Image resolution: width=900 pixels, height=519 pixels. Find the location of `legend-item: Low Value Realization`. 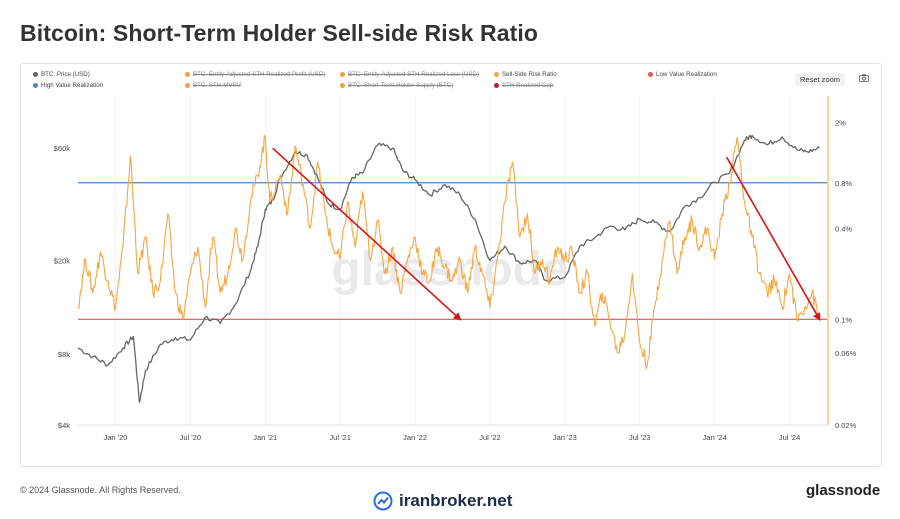

legend-item: Low Value Realization is located at coordinates (682, 74).